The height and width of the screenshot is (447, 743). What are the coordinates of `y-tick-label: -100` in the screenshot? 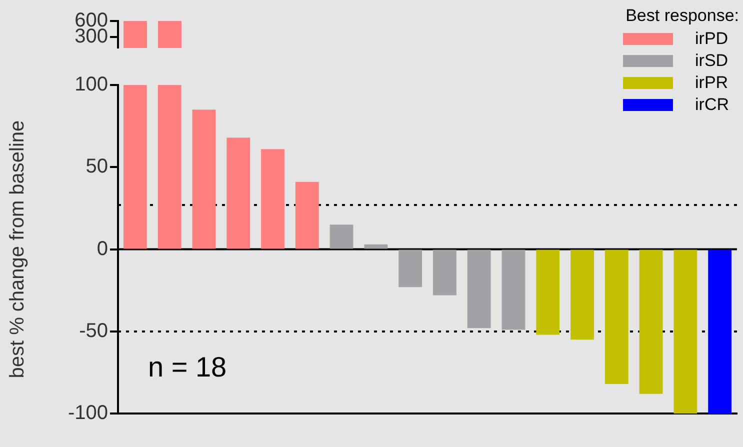 It's located at (88, 413).